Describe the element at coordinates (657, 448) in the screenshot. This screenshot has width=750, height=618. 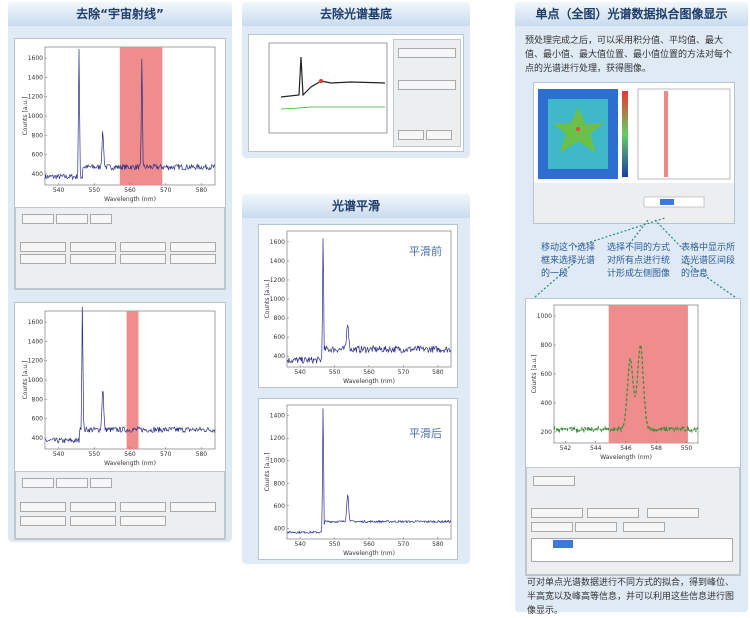
I see `x-tick-label: 548` at that location.